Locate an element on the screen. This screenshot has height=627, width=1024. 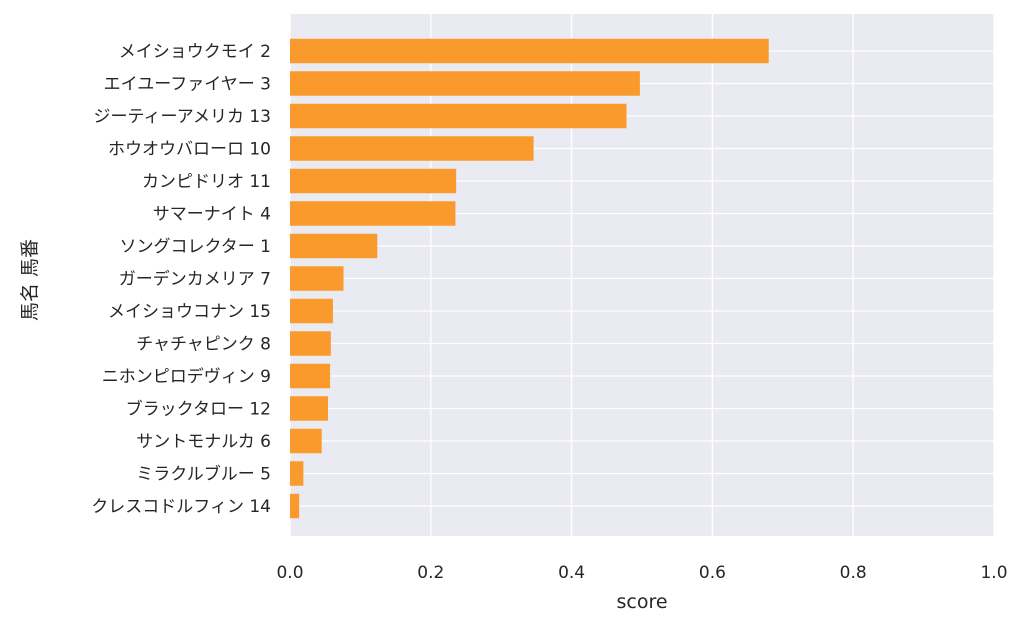
y-tick-label: ホウオウバローロ 10 is located at coordinates (189, 150).